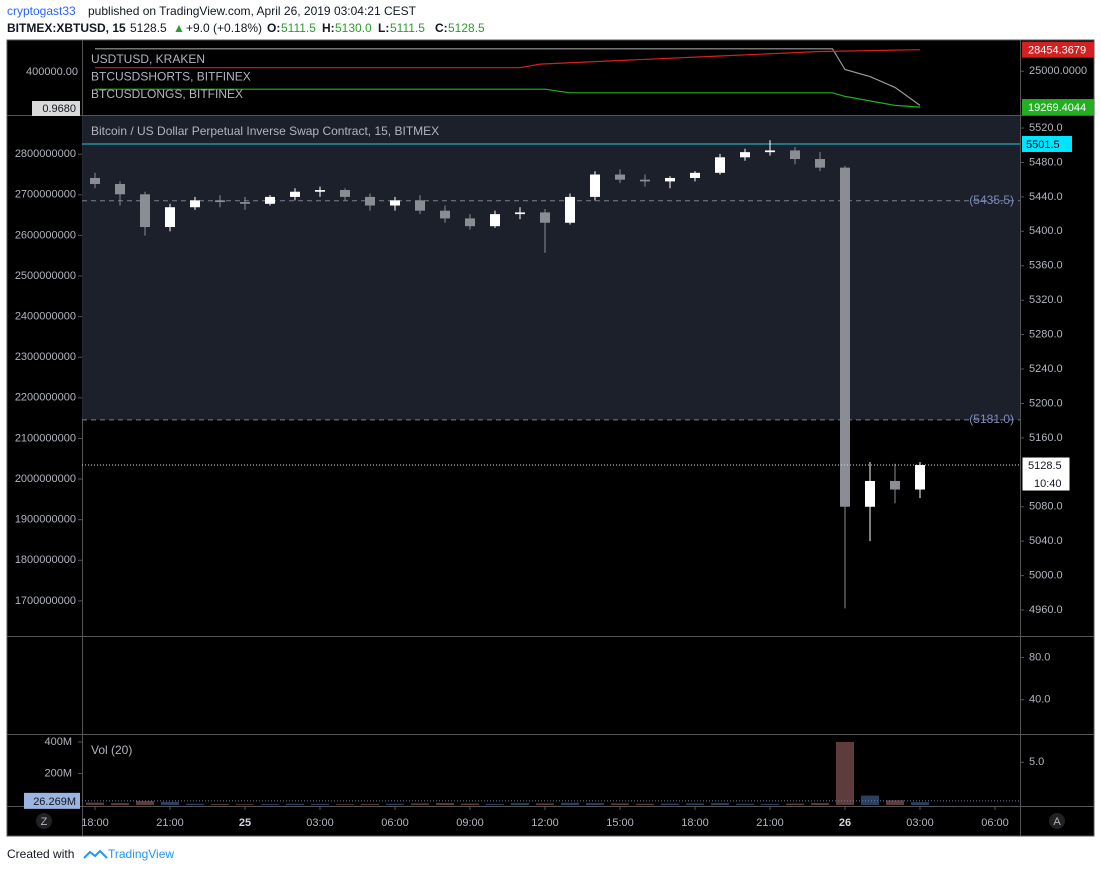 The height and width of the screenshot is (877, 1101). I want to click on z-button-label: Z, so click(44, 822).